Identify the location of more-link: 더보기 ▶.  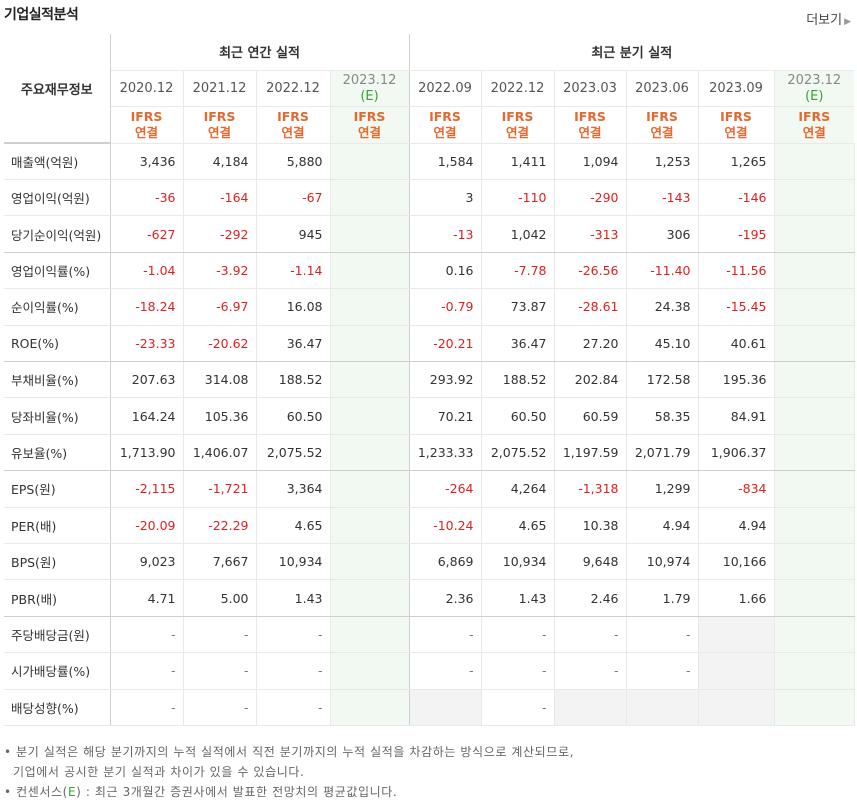
(828, 18).